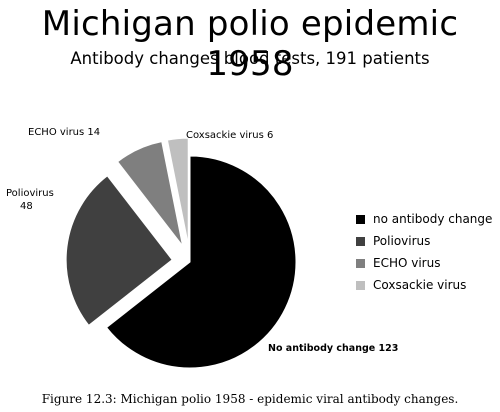  What do you see at coordinates (420, 285) in the screenshot?
I see `legend-label: Coxsackie virus` at bounding box center [420, 285].